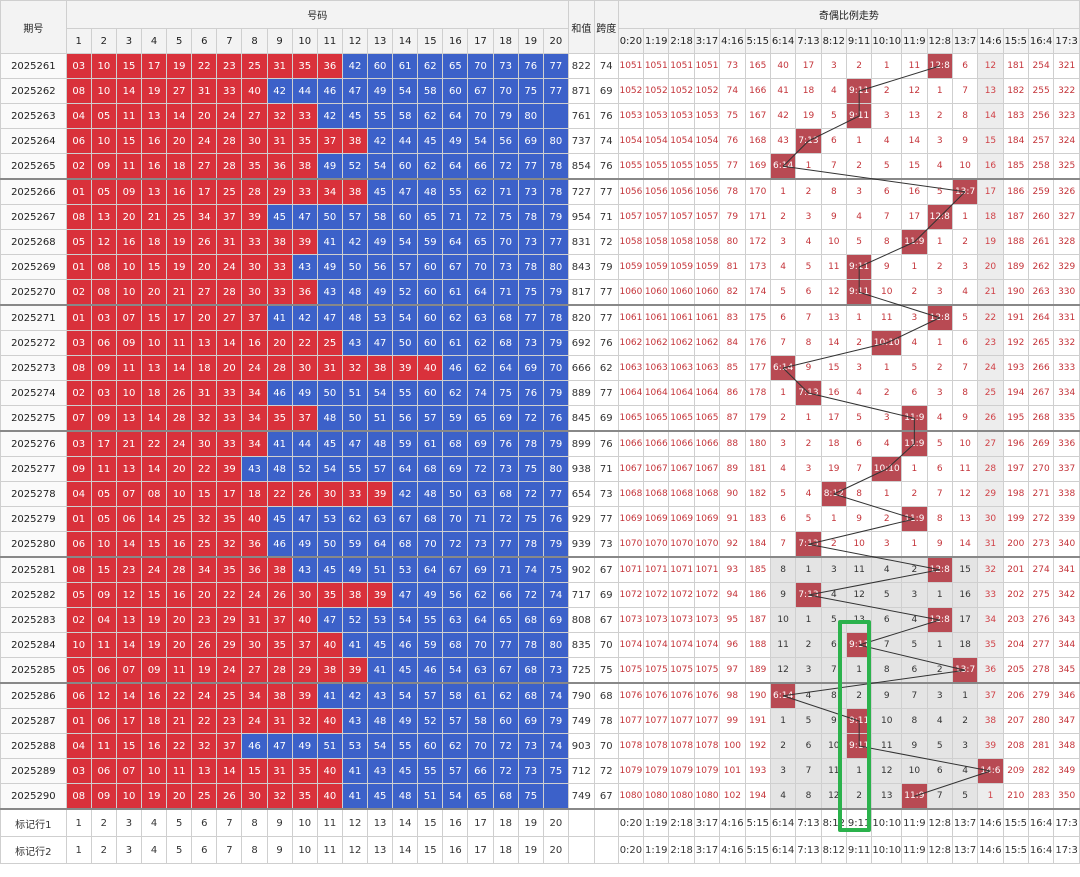 This screenshot has height=877, width=1080. What do you see at coordinates (129, 850) in the screenshot?
I see `footer-number: 3` at bounding box center [129, 850].